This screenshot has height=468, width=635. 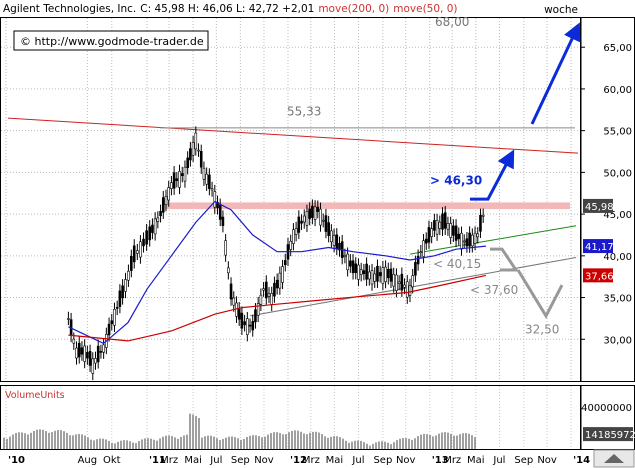 I want to click on last-ma50-tag-bg, so click(x=598, y=246).